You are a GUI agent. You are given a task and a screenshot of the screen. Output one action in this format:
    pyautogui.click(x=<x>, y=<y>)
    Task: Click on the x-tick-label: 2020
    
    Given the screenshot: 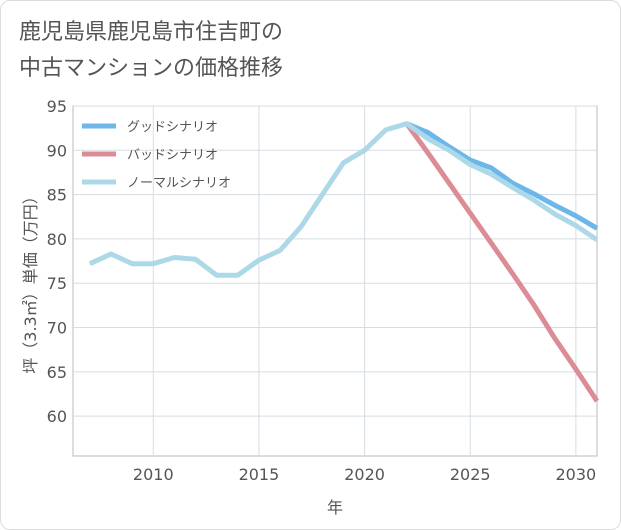 What is the action you would take?
    pyautogui.click(x=364, y=474)
    